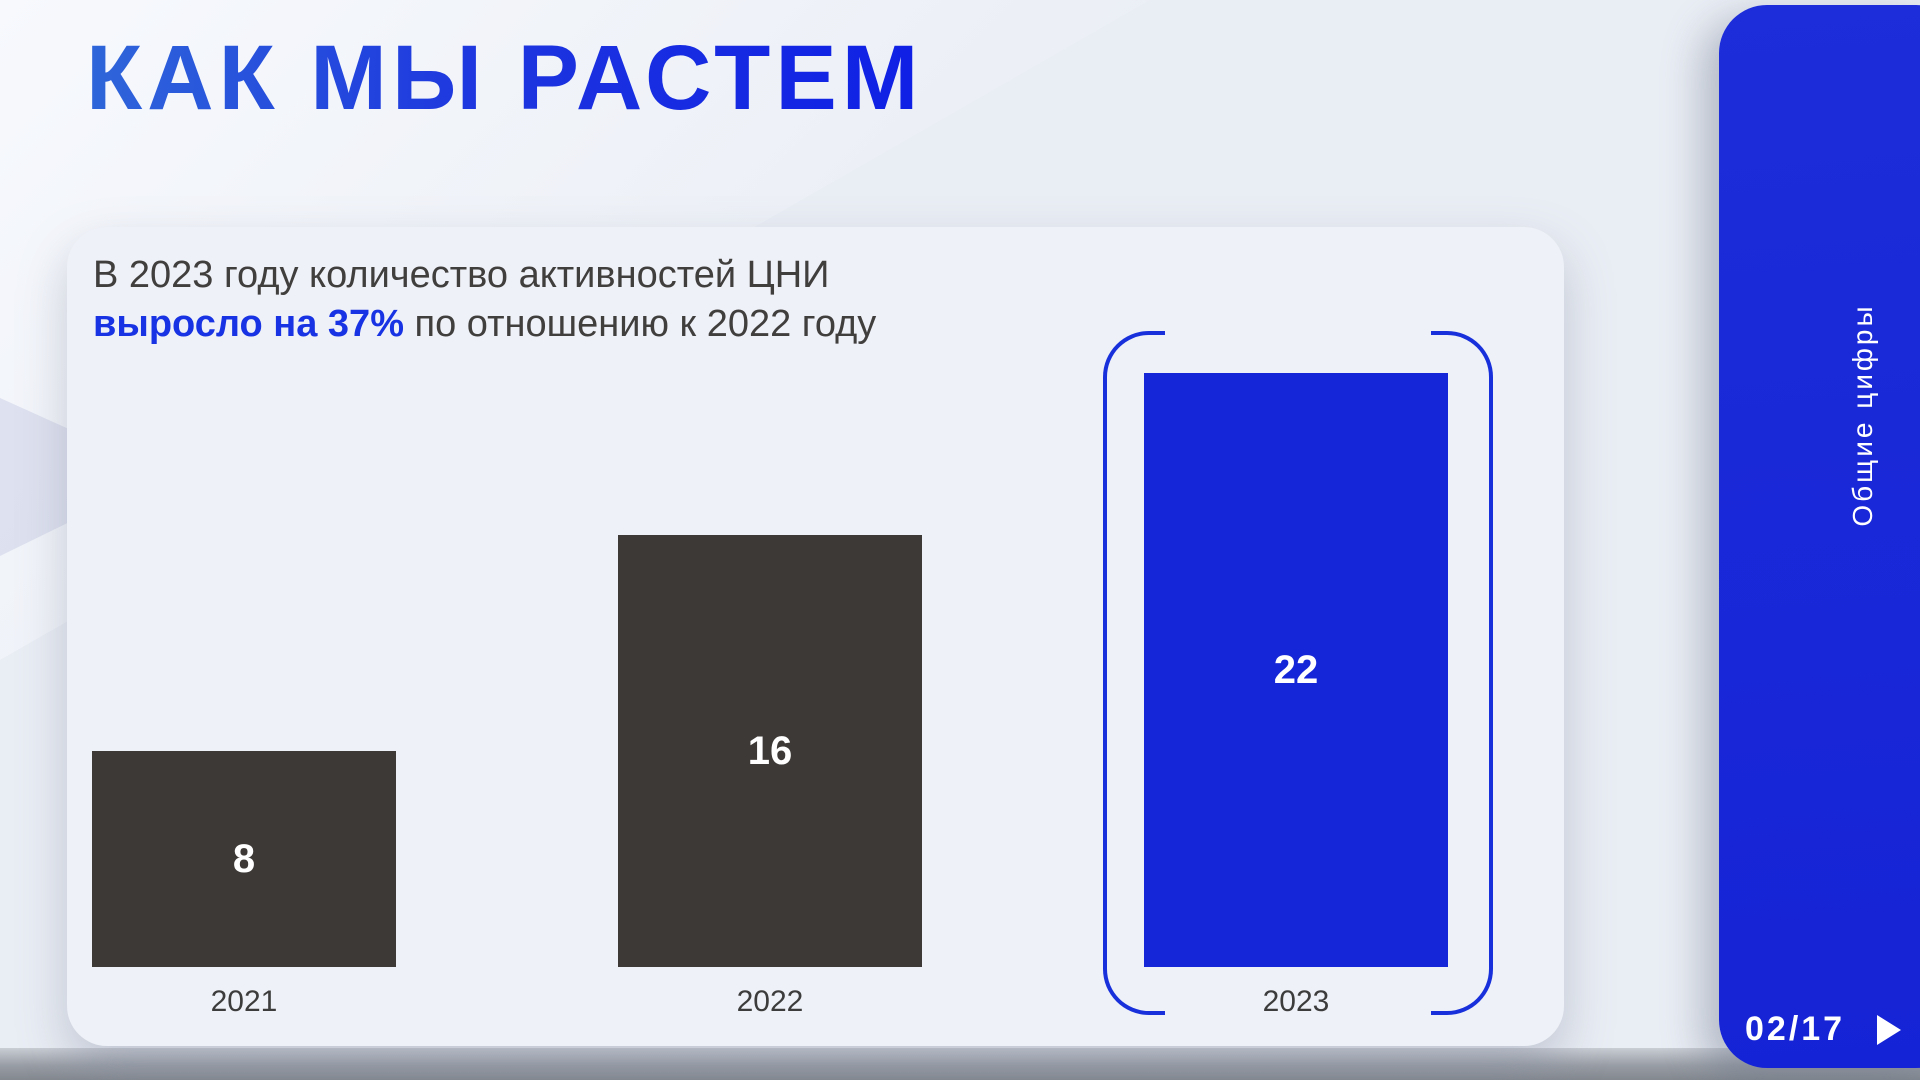 The width and height of the screenshot is (1920, 1080). I want to click on bar-2023: 22, so click(1296, 670).